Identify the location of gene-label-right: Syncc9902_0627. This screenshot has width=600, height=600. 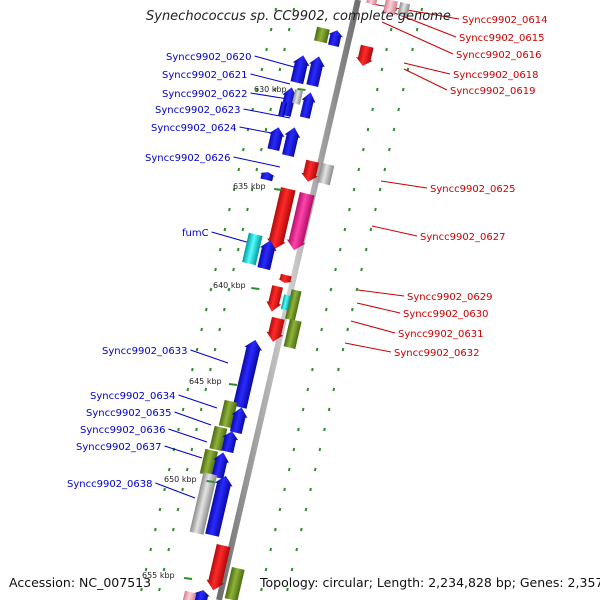
(463, 237).